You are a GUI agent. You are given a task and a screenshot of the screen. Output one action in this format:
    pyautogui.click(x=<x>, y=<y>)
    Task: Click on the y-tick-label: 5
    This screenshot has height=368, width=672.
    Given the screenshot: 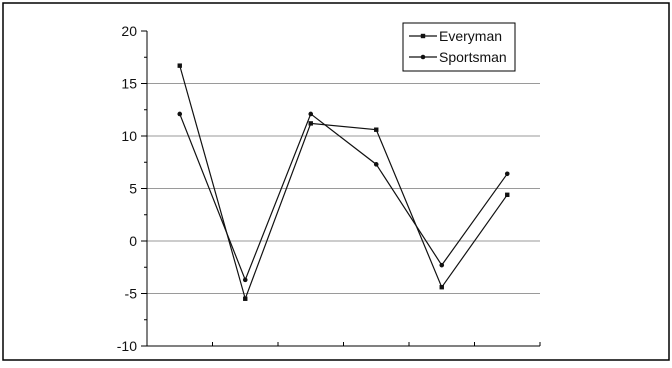 What is the action you would take?
    pyautogui.click(x=133, y=189)
    